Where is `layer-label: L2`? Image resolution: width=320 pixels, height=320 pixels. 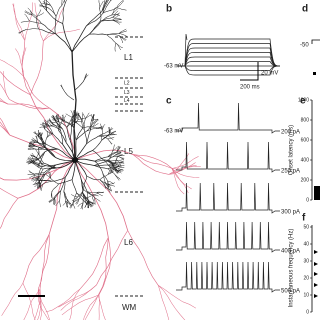 layer-label: L2 is located at coordinates (127, 83).